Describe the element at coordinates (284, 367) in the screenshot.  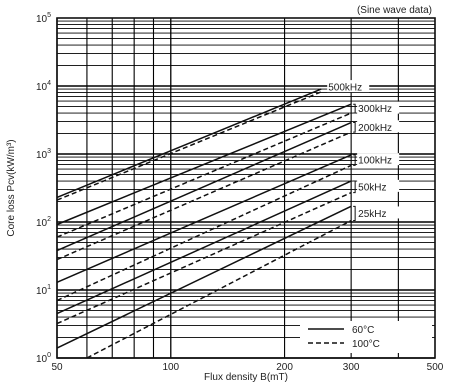
I see `x-tick-label: 200` at that location.